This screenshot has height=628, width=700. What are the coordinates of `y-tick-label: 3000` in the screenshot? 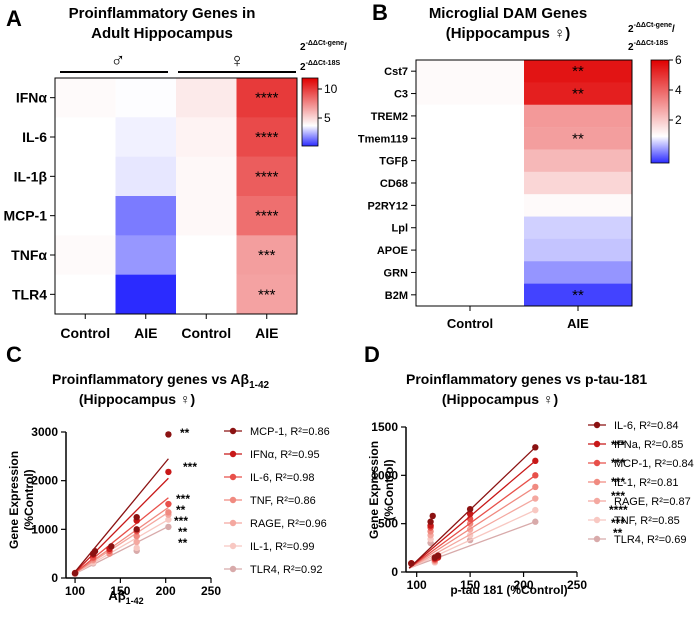 It's located at (44, 432).